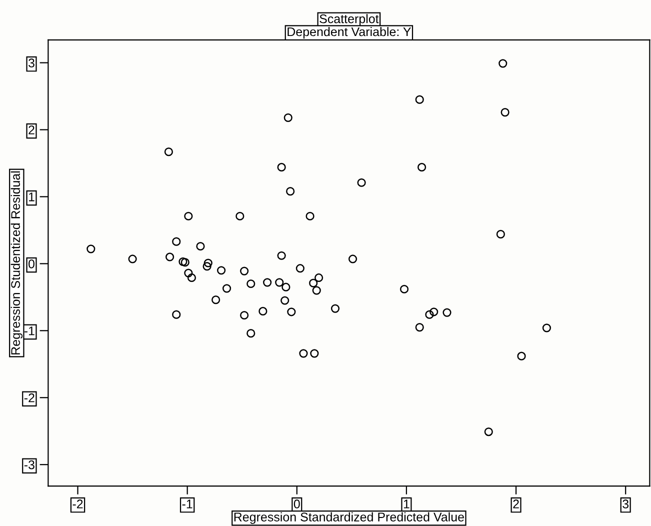 This screenshot has width=651, height=526. I want to click on x-tick-label: 3, so click(625, 504).